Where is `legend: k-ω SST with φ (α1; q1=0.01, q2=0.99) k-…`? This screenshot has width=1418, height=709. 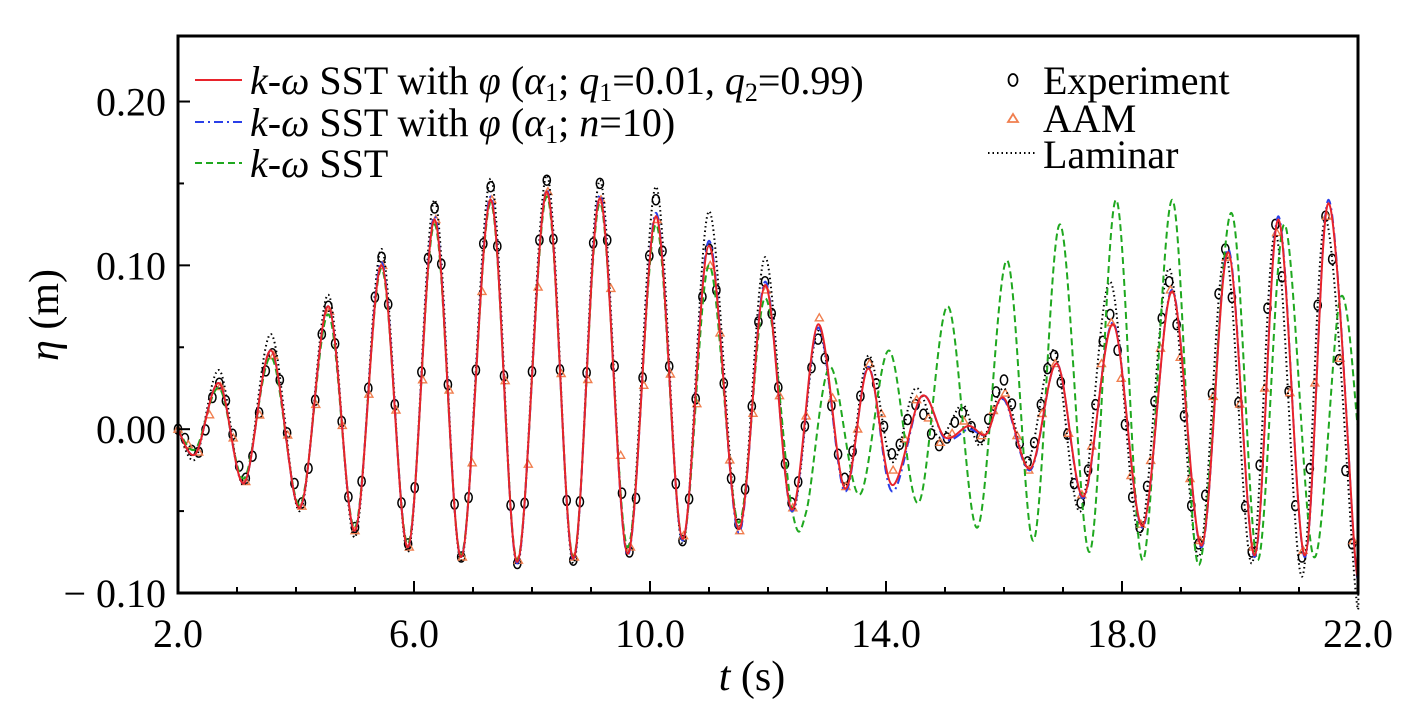
legend: k-ω SST with φ (α1; q1=0.01, q2=0.99) k-… is located at coordinates (712, 122).